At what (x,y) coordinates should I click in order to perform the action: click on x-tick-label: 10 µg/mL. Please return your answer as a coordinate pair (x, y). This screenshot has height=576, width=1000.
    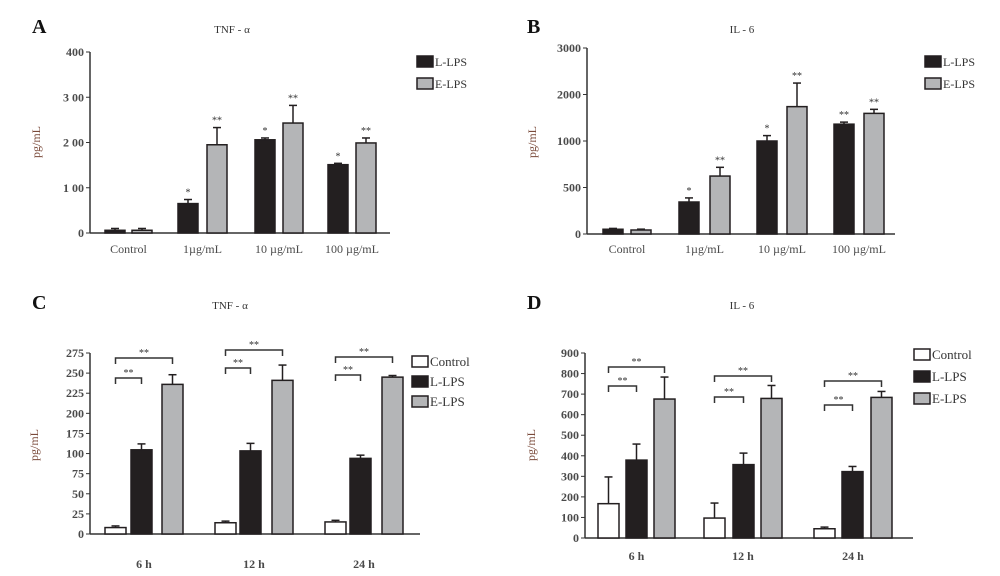
    Looking at the image, I should click on (279, 249).